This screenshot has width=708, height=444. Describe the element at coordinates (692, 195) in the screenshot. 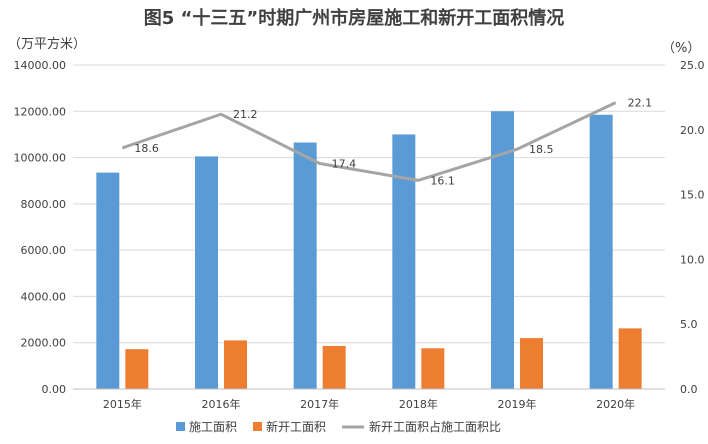

I see `right-tick-label: 15.0` at that location.